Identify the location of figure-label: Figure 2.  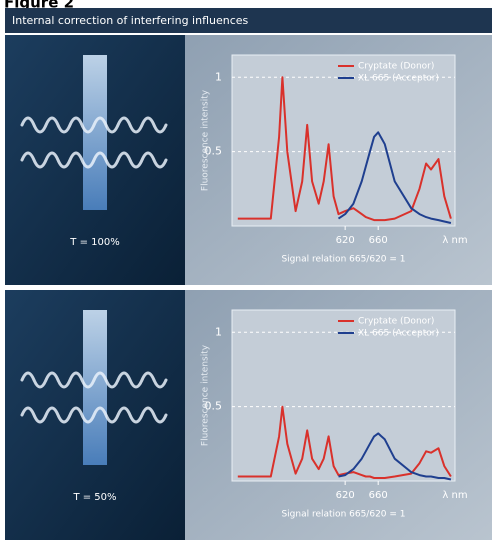
(39, 6).